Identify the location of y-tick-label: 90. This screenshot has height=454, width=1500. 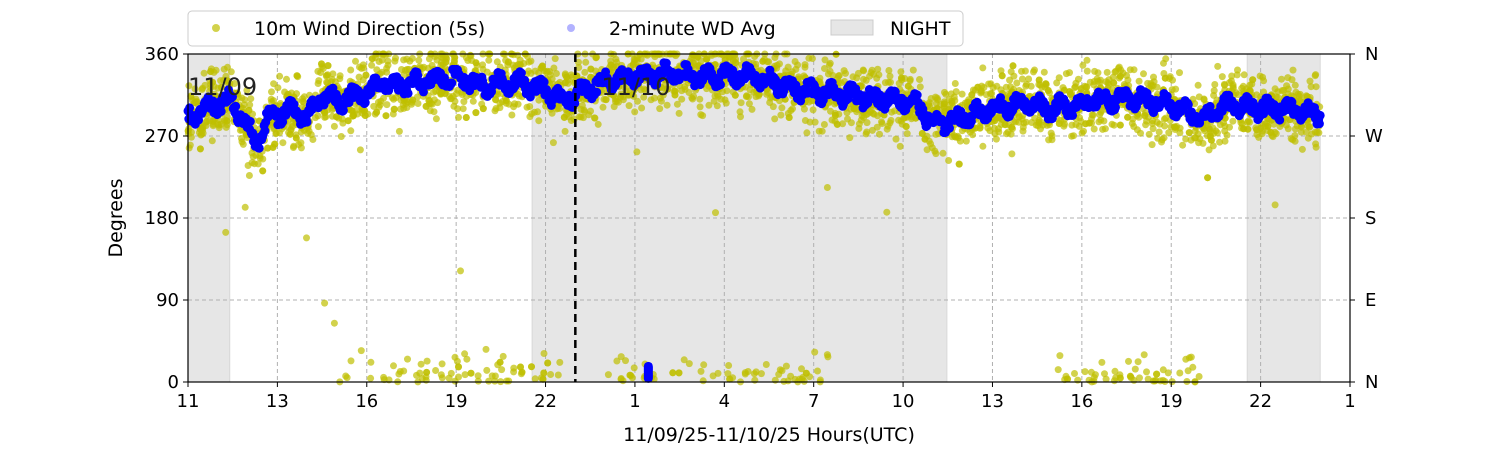
(167, 300).